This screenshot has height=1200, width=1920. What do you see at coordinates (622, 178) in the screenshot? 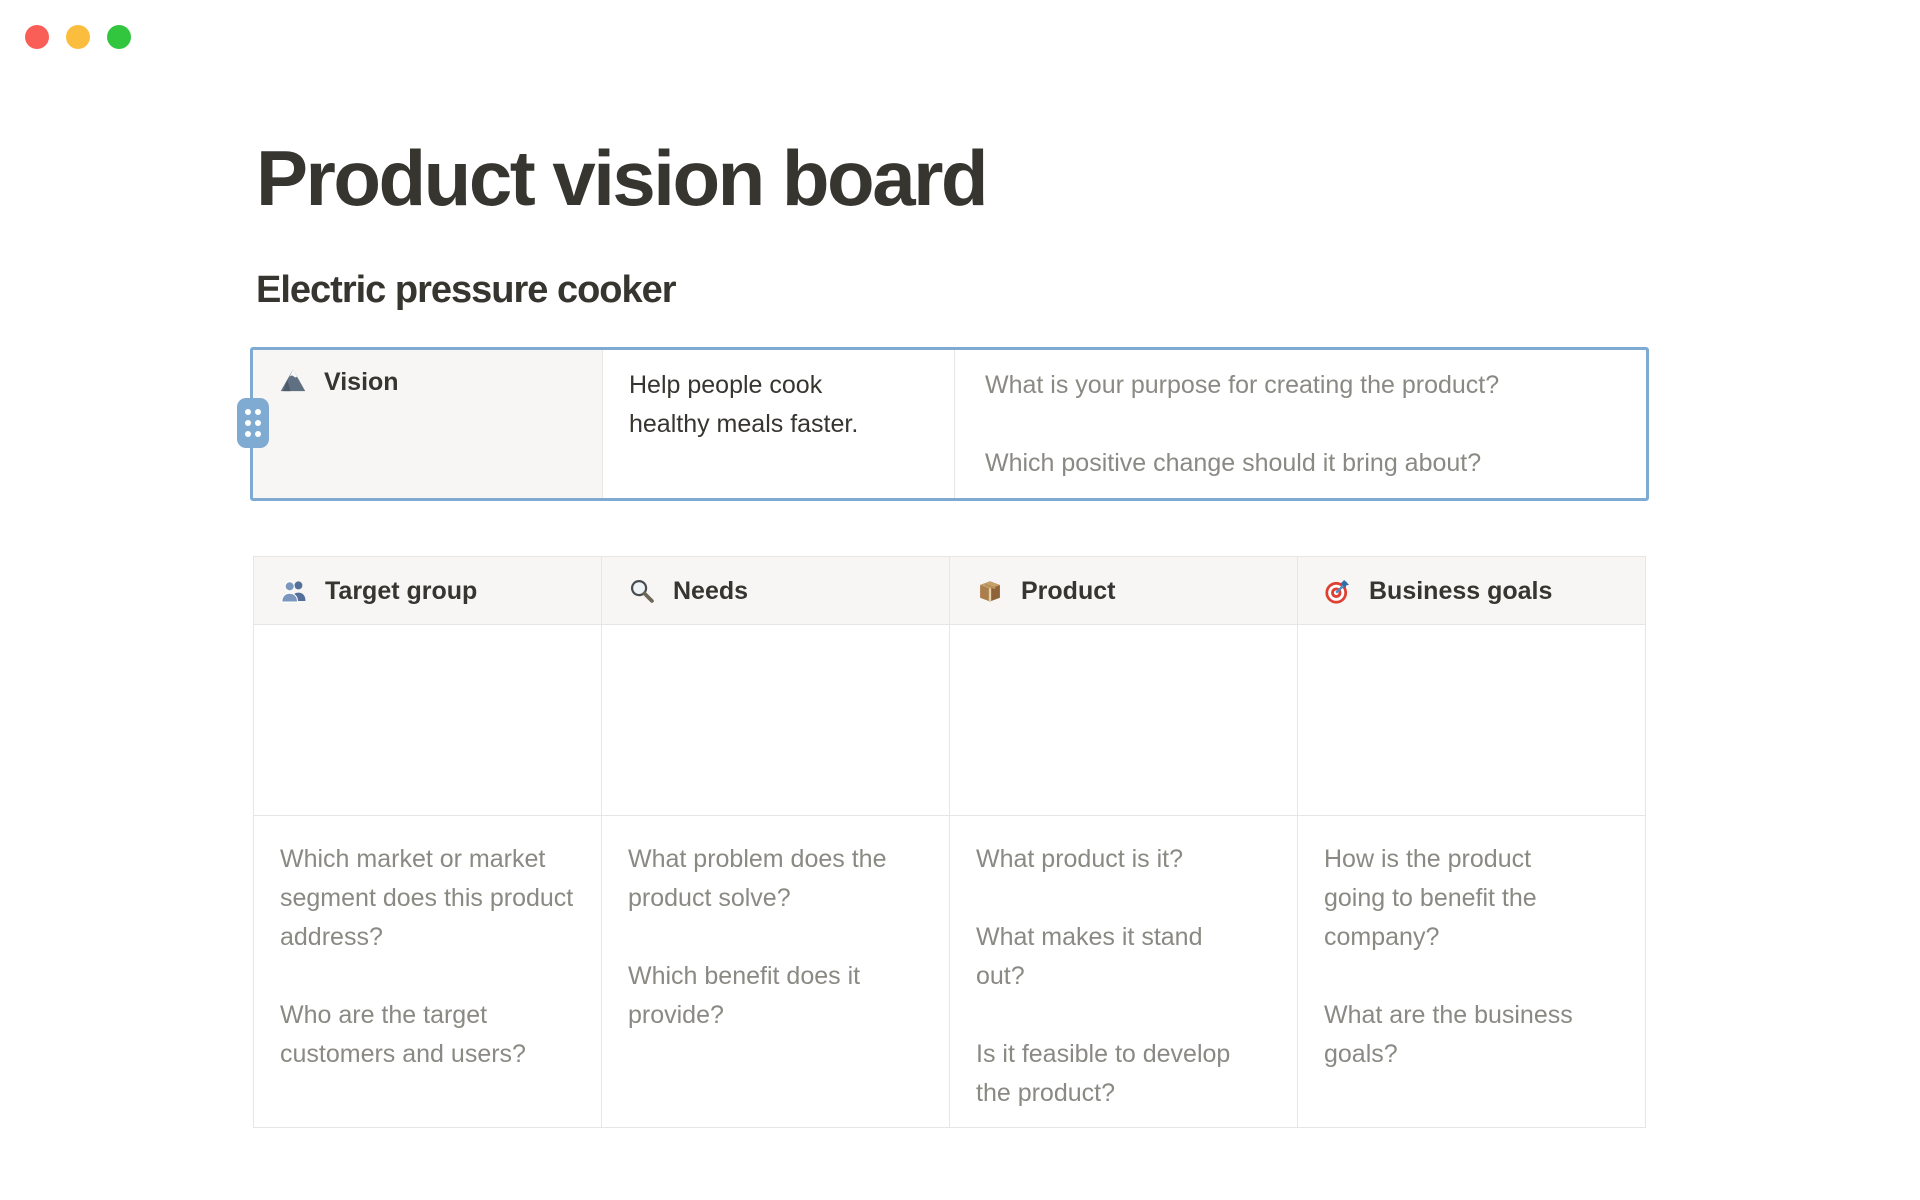
I see `page-title: Product vision board` at bounding box center [622, 178].